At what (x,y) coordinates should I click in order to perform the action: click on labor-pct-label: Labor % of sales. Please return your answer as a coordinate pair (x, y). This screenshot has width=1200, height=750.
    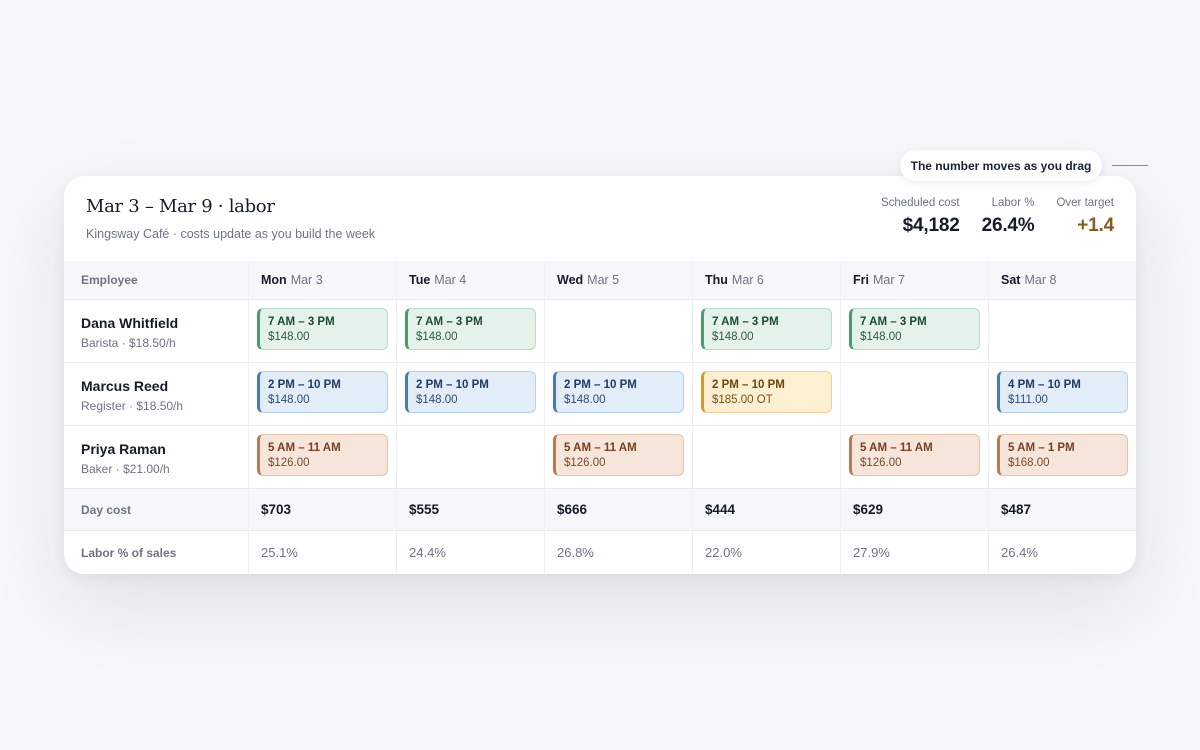
    Looking at the image, I should click on (129, 552).